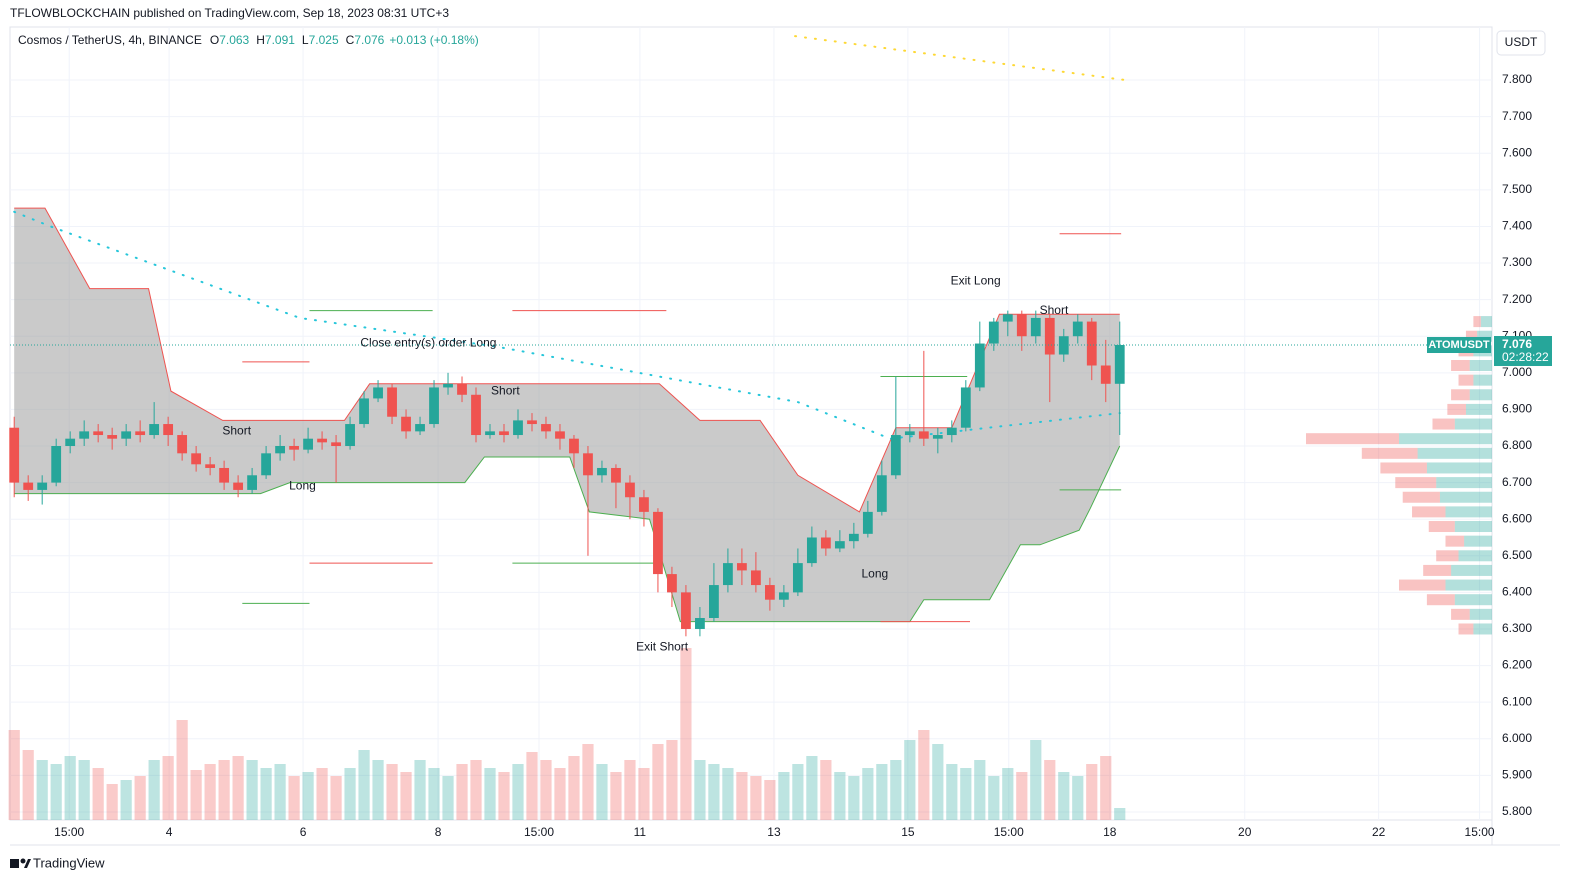 Image resolution: width=1588 pixels, height=893 pixels. What do you see at coordinates (214, 40) in the screenshot?
I see `ohlc-label: O` at bounding box center [214, 40].